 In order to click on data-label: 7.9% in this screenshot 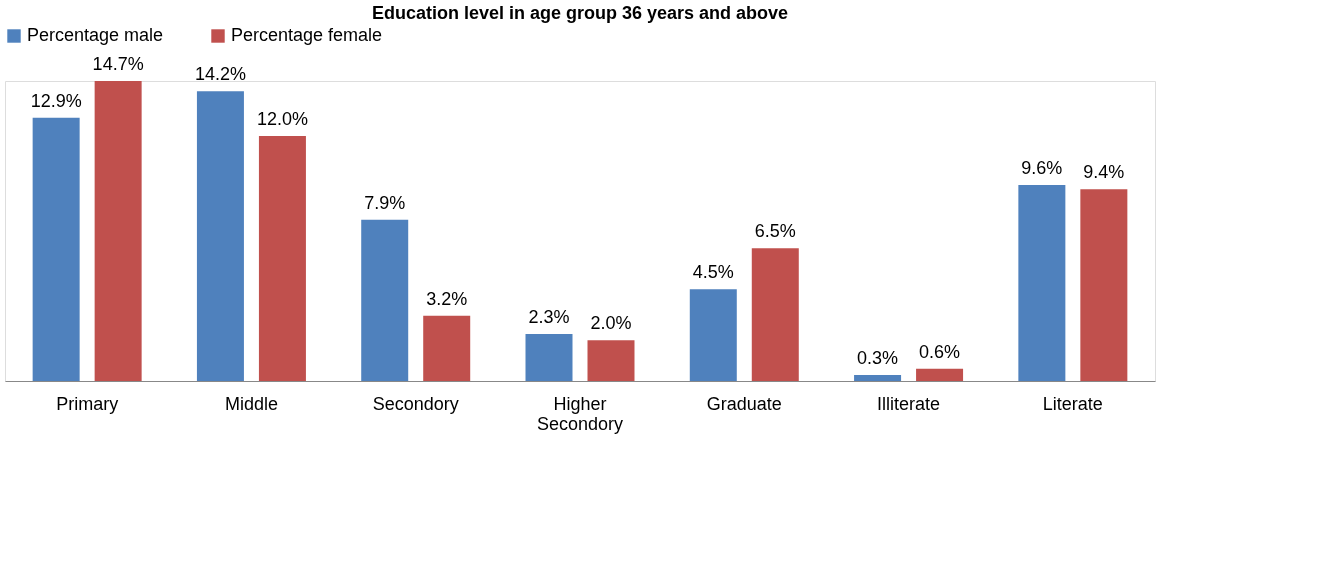, I will do `click(385, 202)`.